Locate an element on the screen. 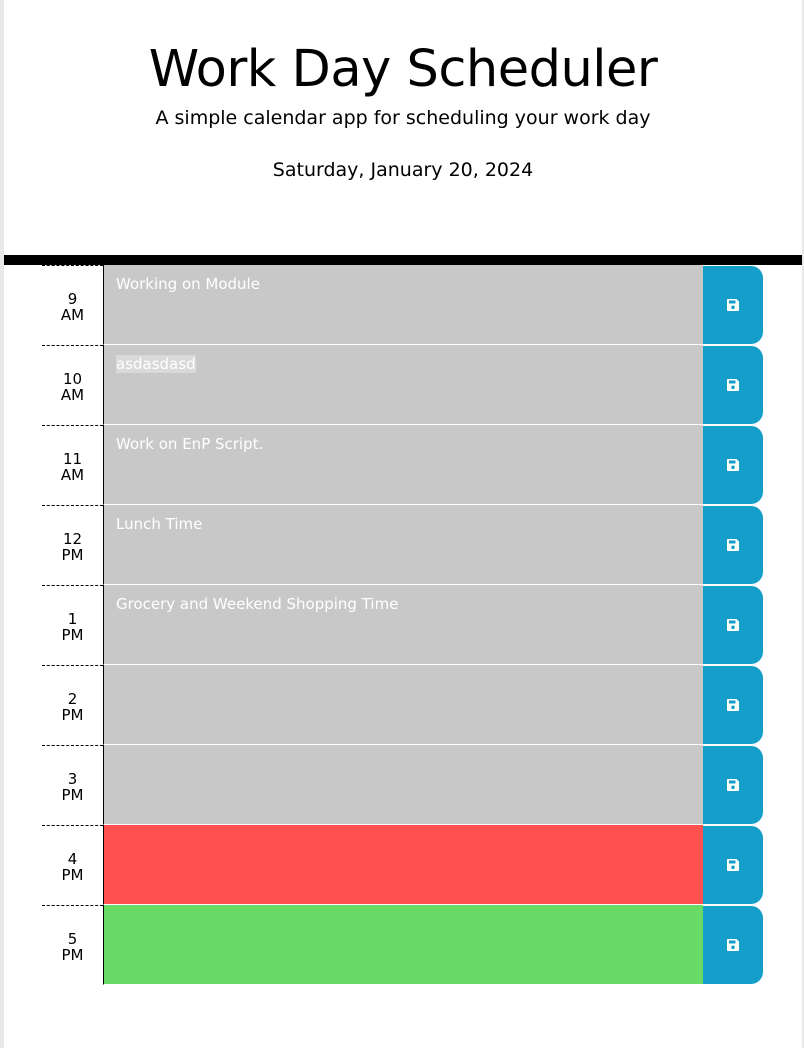  description-textarea: Working on Module is located at coordinates (403, 305).